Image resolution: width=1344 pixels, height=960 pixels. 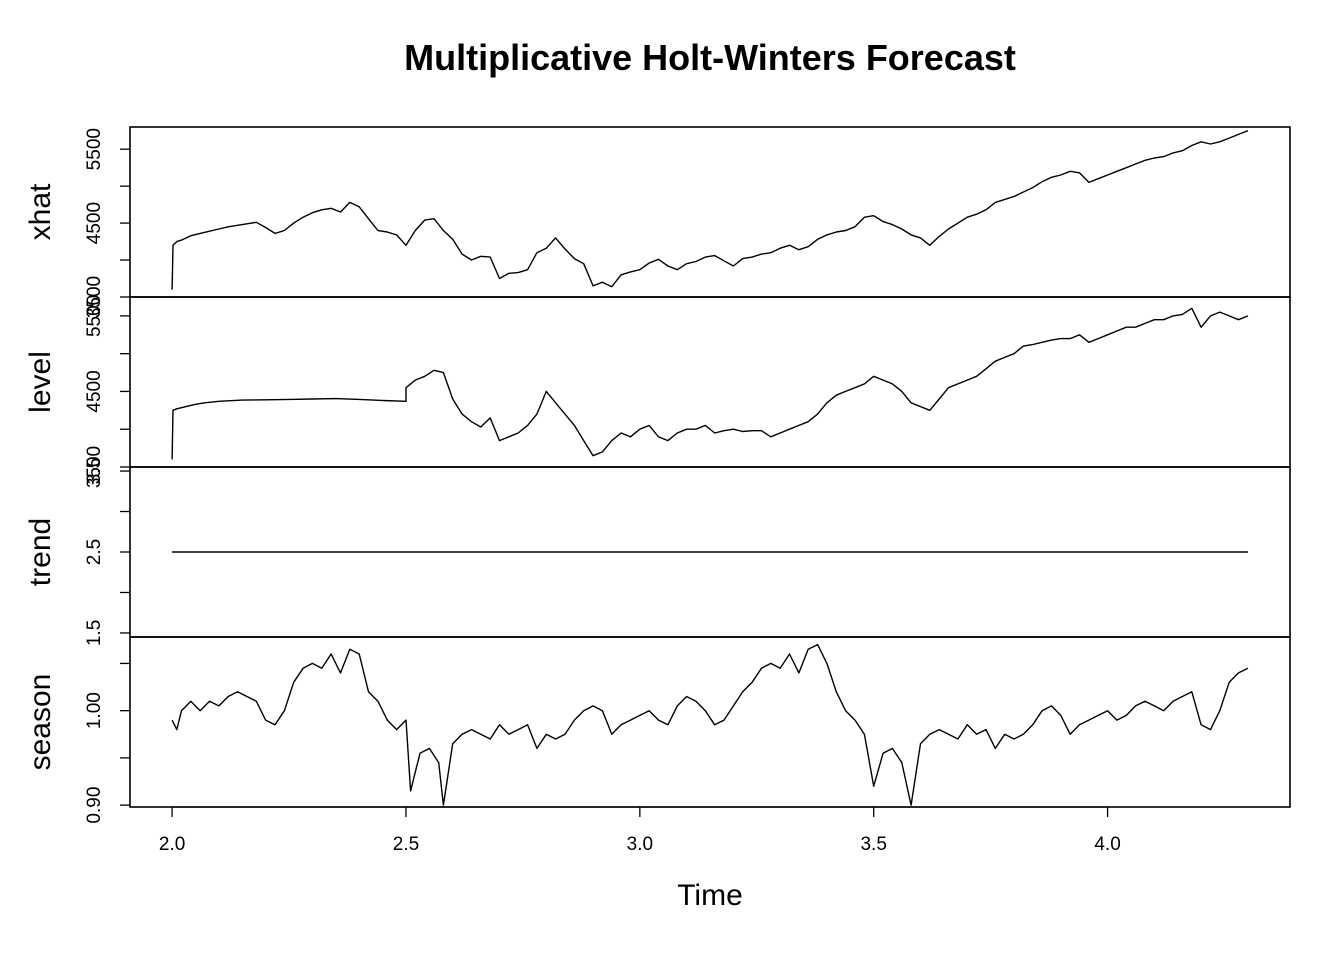 I want to click on y-tick-label: 3.5, so click(x=94, y=471).